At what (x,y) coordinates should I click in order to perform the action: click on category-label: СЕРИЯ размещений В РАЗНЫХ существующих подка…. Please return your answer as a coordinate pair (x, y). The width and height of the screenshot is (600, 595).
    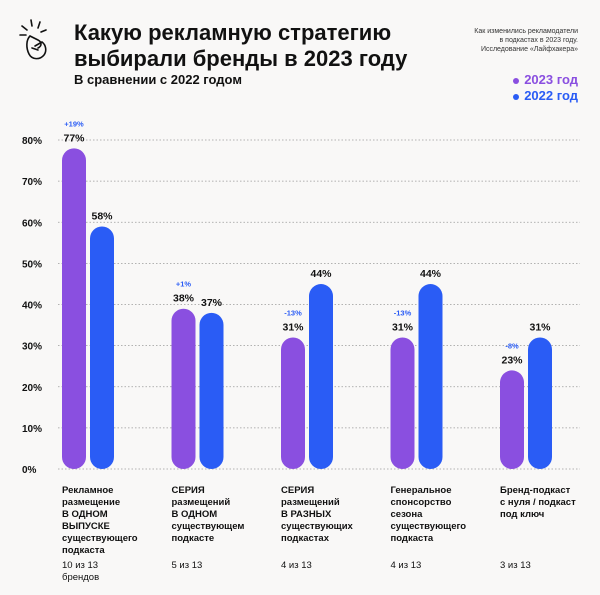
    Looking at the image, I should click on (331, 515).